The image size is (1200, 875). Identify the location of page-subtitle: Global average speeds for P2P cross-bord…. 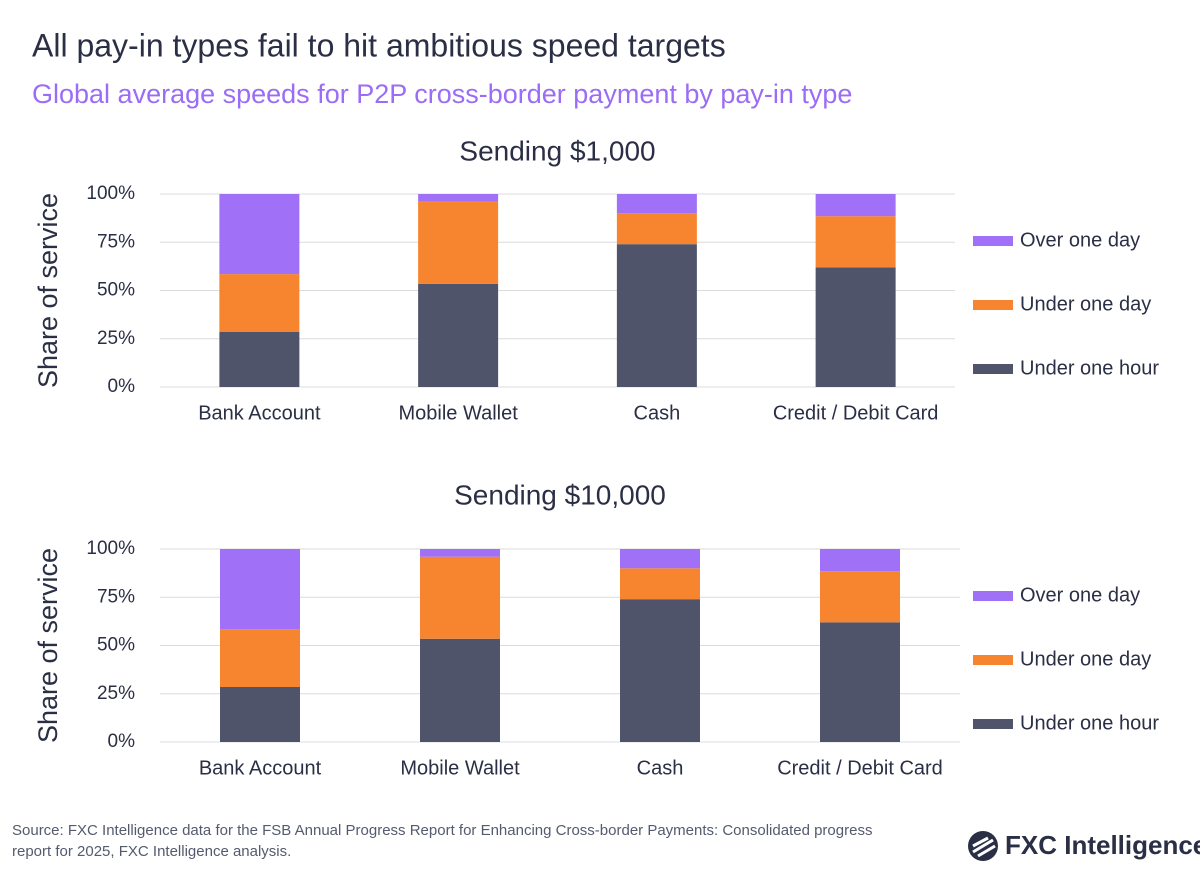
(442, 94).